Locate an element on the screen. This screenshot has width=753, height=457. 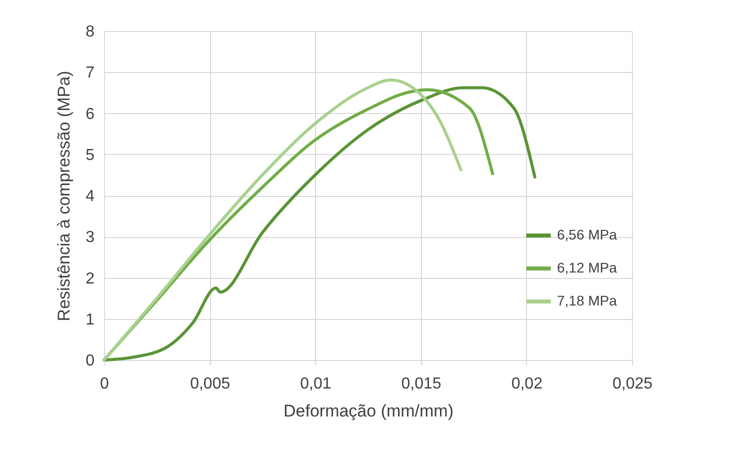
y-axis-title: Resistência à compressão (MPa) is located at coordinates (64, 196).